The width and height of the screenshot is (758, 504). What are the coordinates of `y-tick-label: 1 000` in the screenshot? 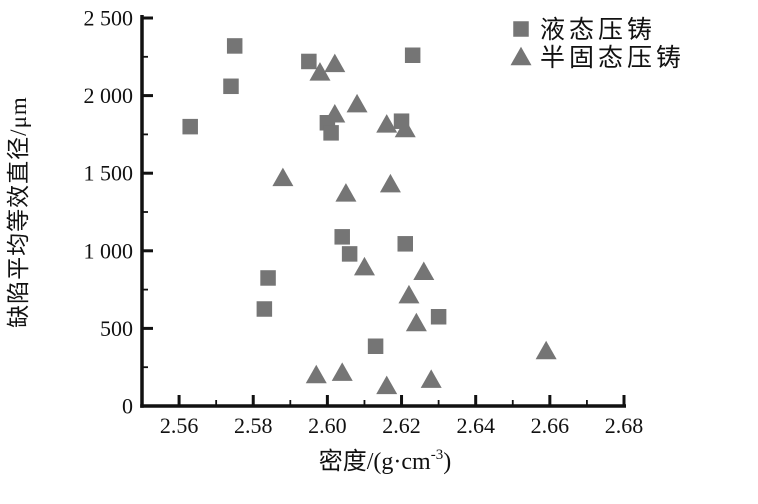 It's located at (109, 250).